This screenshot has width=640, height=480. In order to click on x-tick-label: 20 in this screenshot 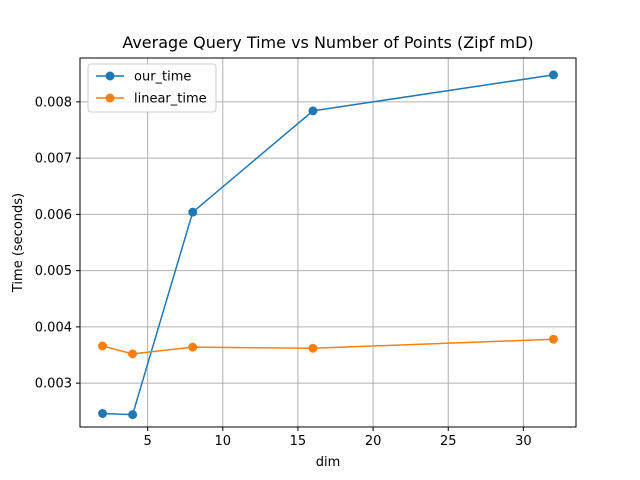, I will do `click(373, 441)`.